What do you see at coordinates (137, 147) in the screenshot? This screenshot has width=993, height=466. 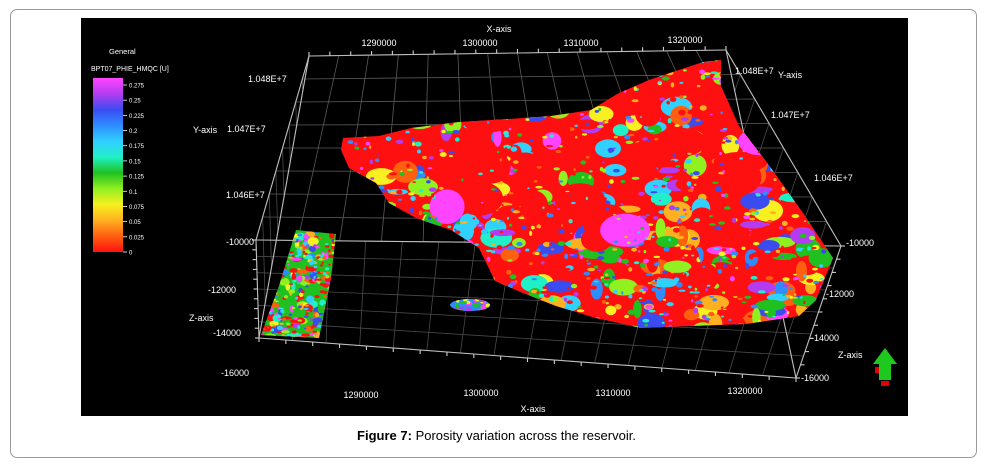 I see `legend-tick-label: 0.175` at bounding box center [137, 147].